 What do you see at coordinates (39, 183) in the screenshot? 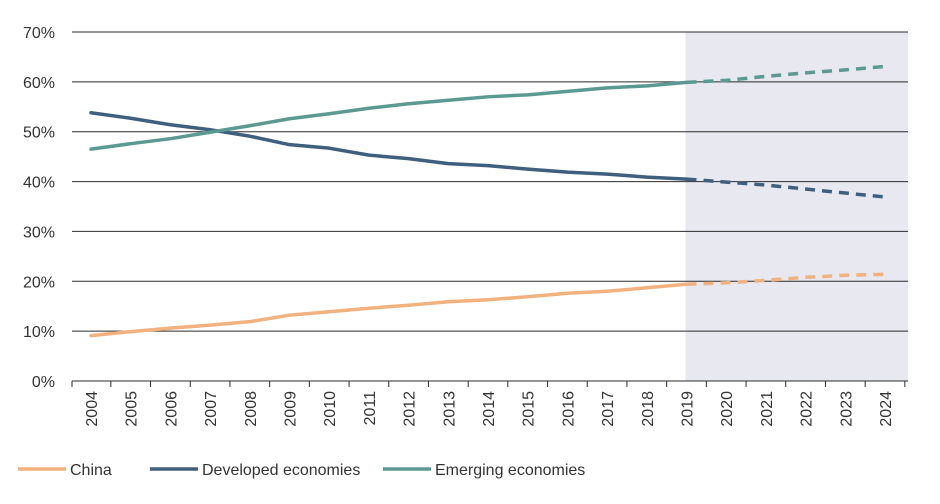
I see `y-tick-label: 40%` at bounding box center [39, 183].